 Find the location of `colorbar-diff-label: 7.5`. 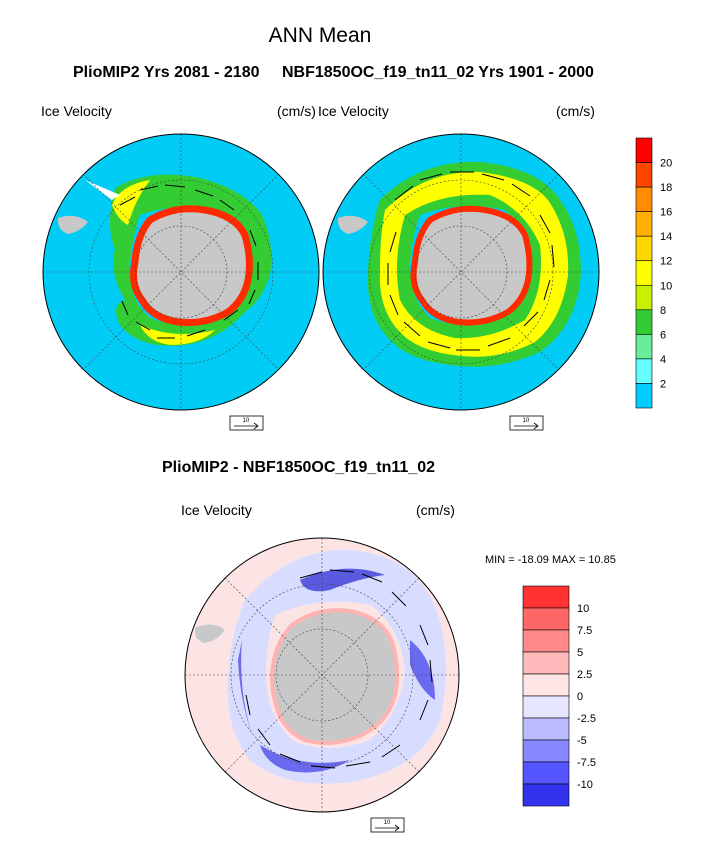

colorbar-diff-label: 7.5 is located at coordinates (584, 631).